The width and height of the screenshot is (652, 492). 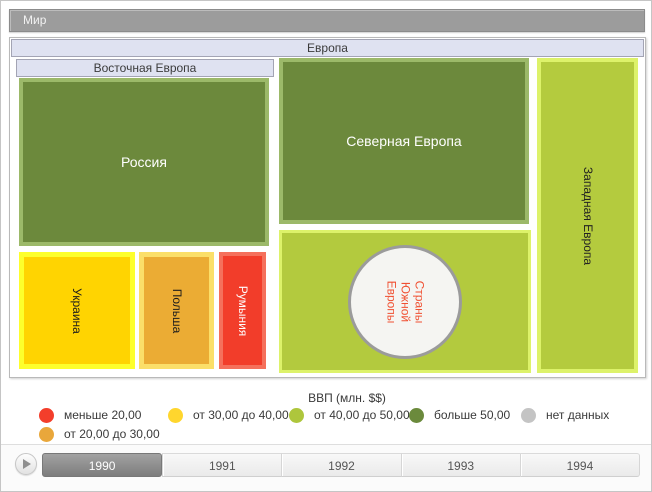 I want to click on timeline-year-1990: 1990, so click(x=102, y=465).